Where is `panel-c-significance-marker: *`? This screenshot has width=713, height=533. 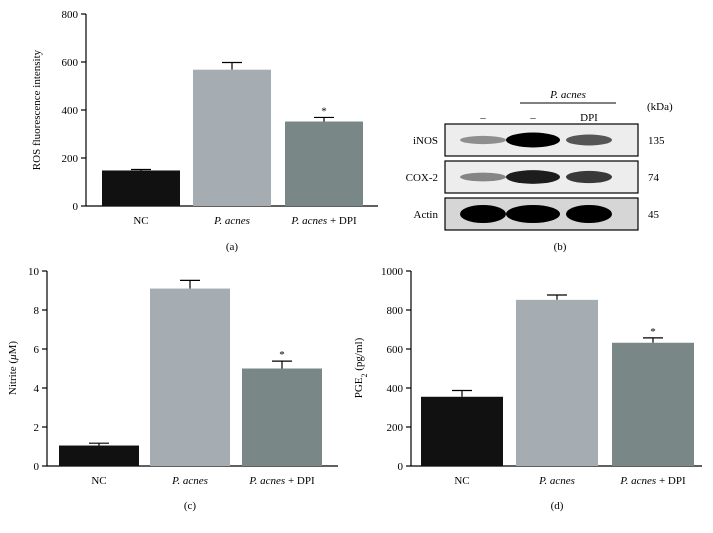 panel-c-significance-marker: * is located at coordinates (282, 355).